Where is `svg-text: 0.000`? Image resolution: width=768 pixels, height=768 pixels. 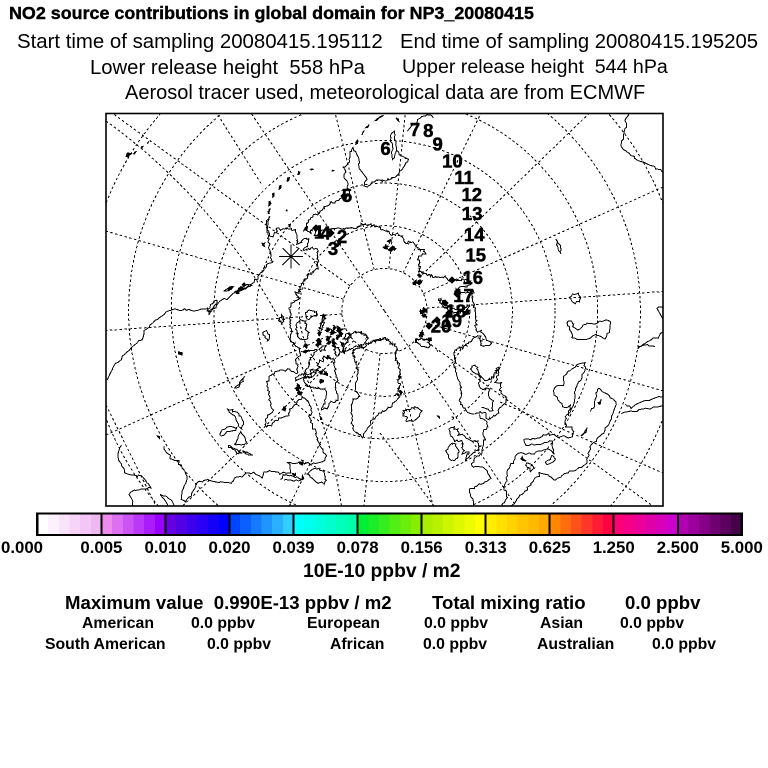 svg-text: 0.000 is located at coordinates (22, 547).